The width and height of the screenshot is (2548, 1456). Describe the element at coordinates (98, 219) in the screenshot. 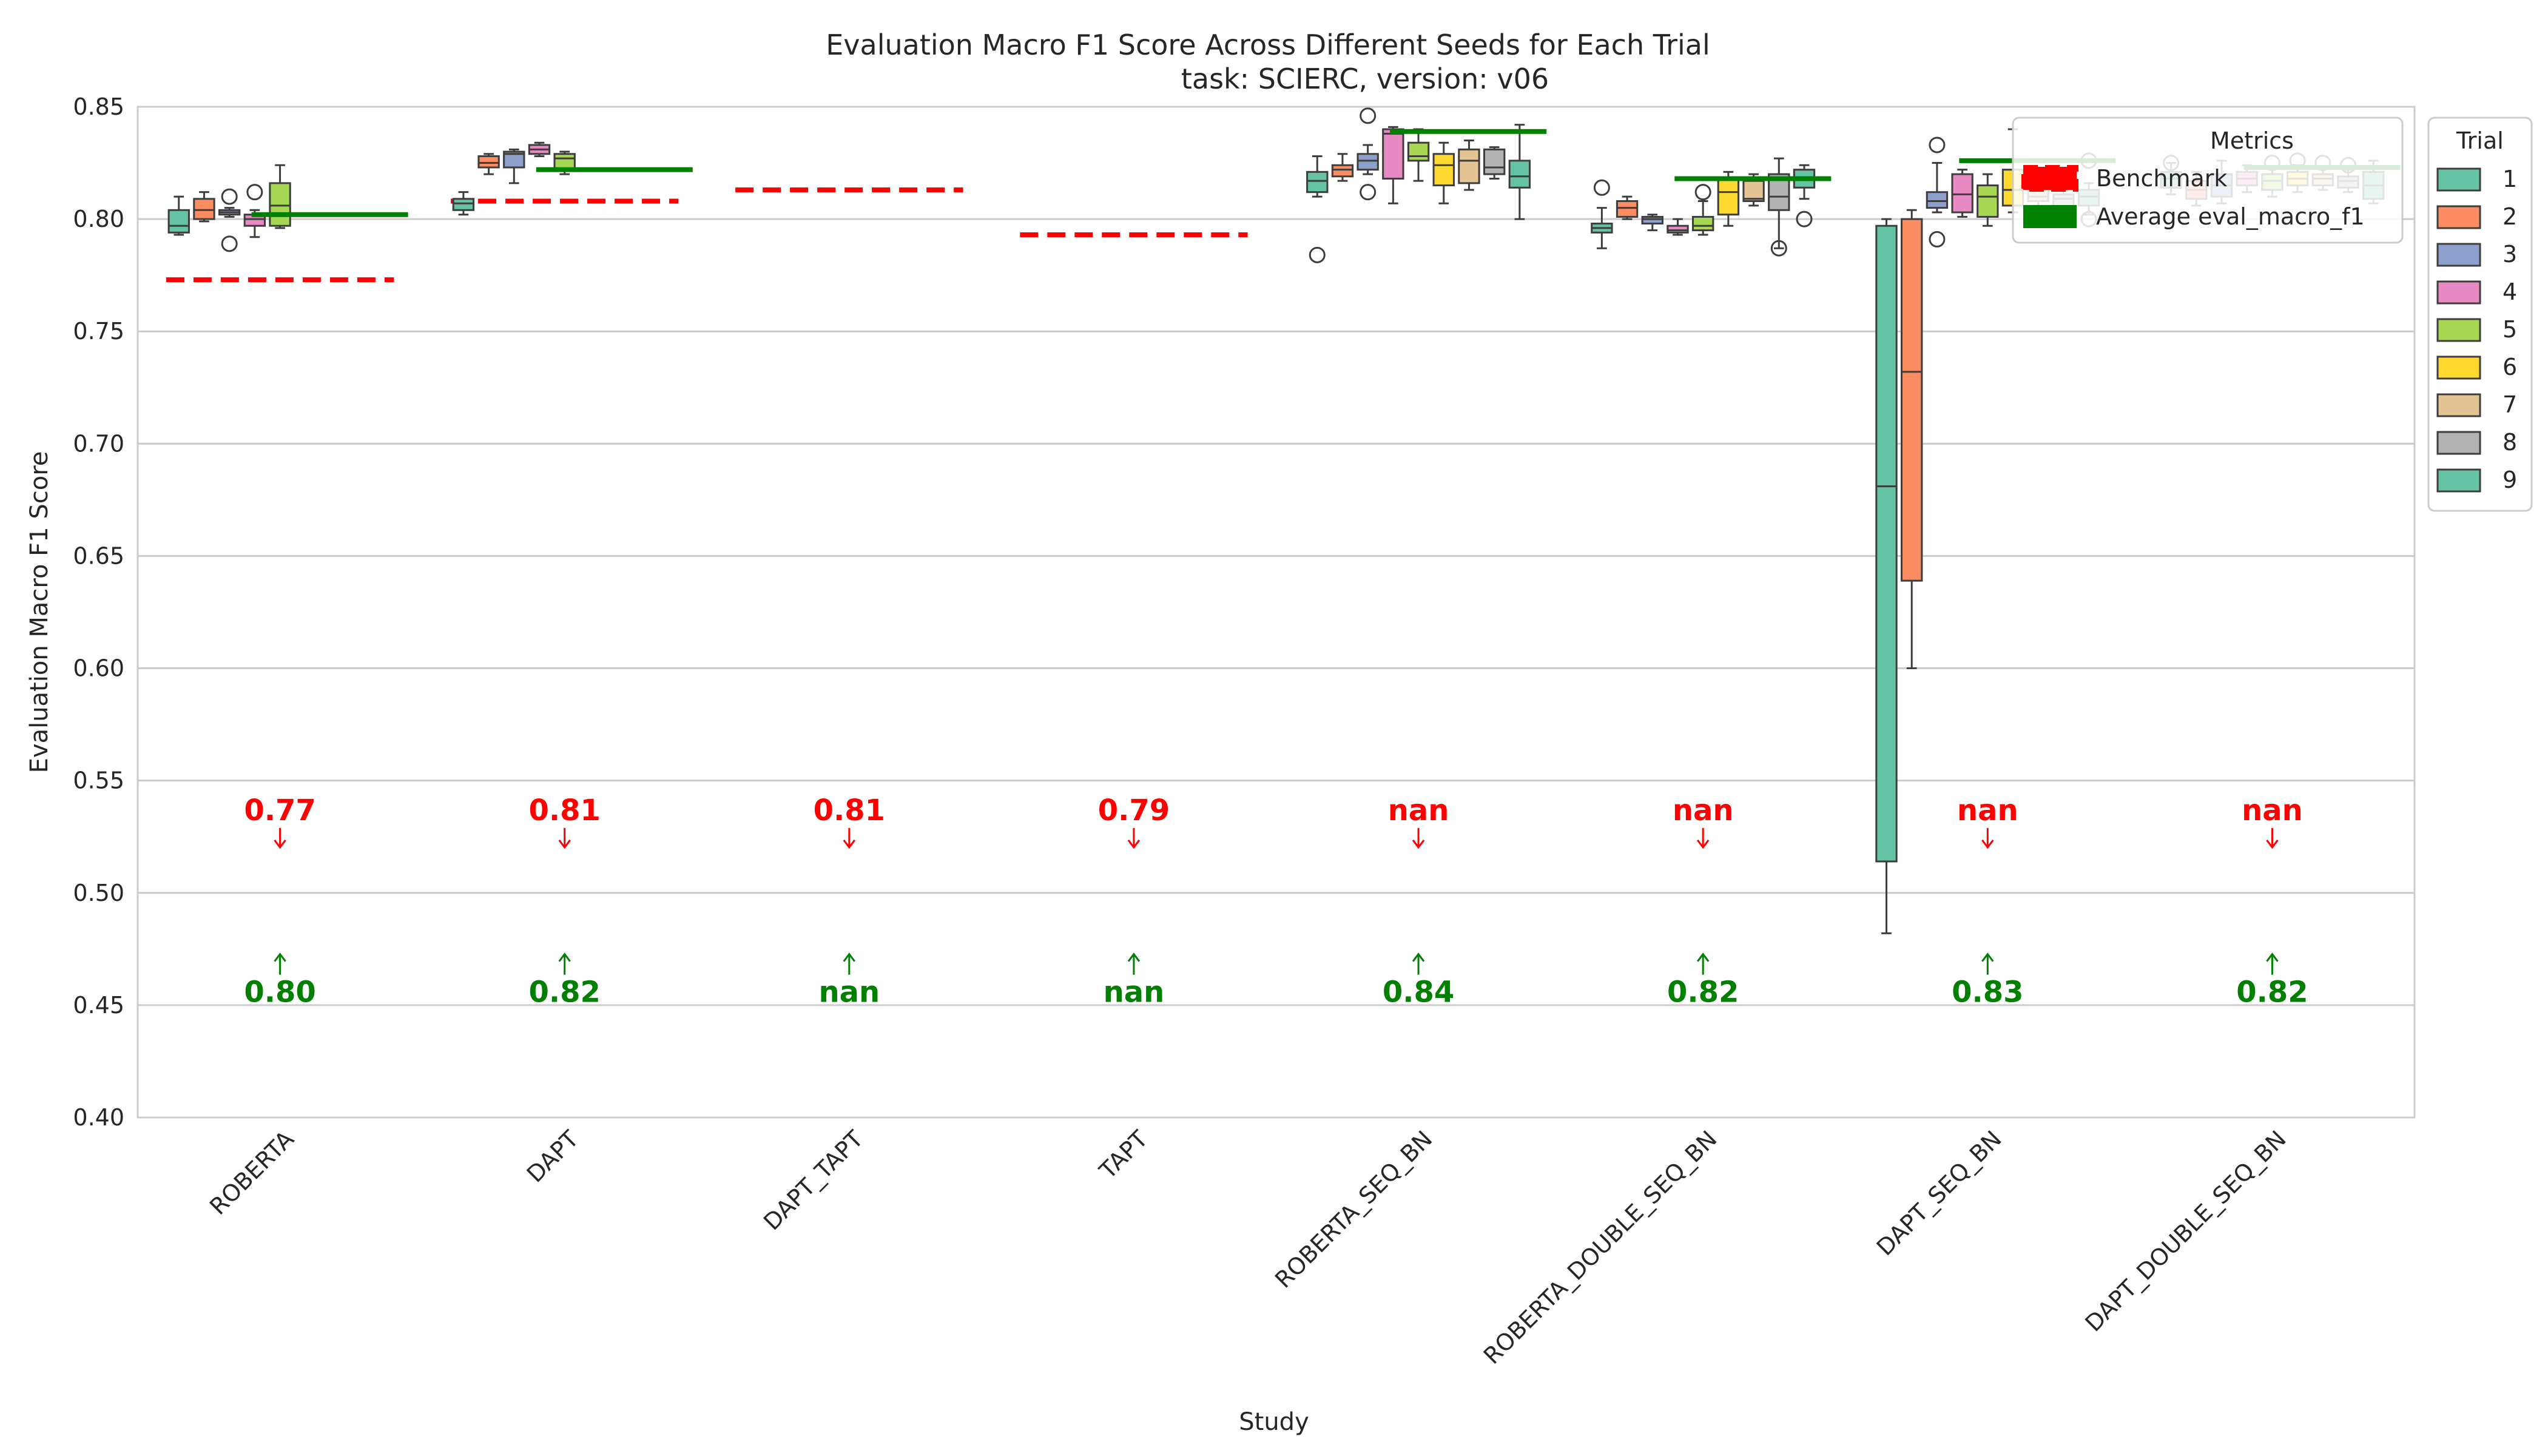

I see `y-tick-label: 0.80` at that location.